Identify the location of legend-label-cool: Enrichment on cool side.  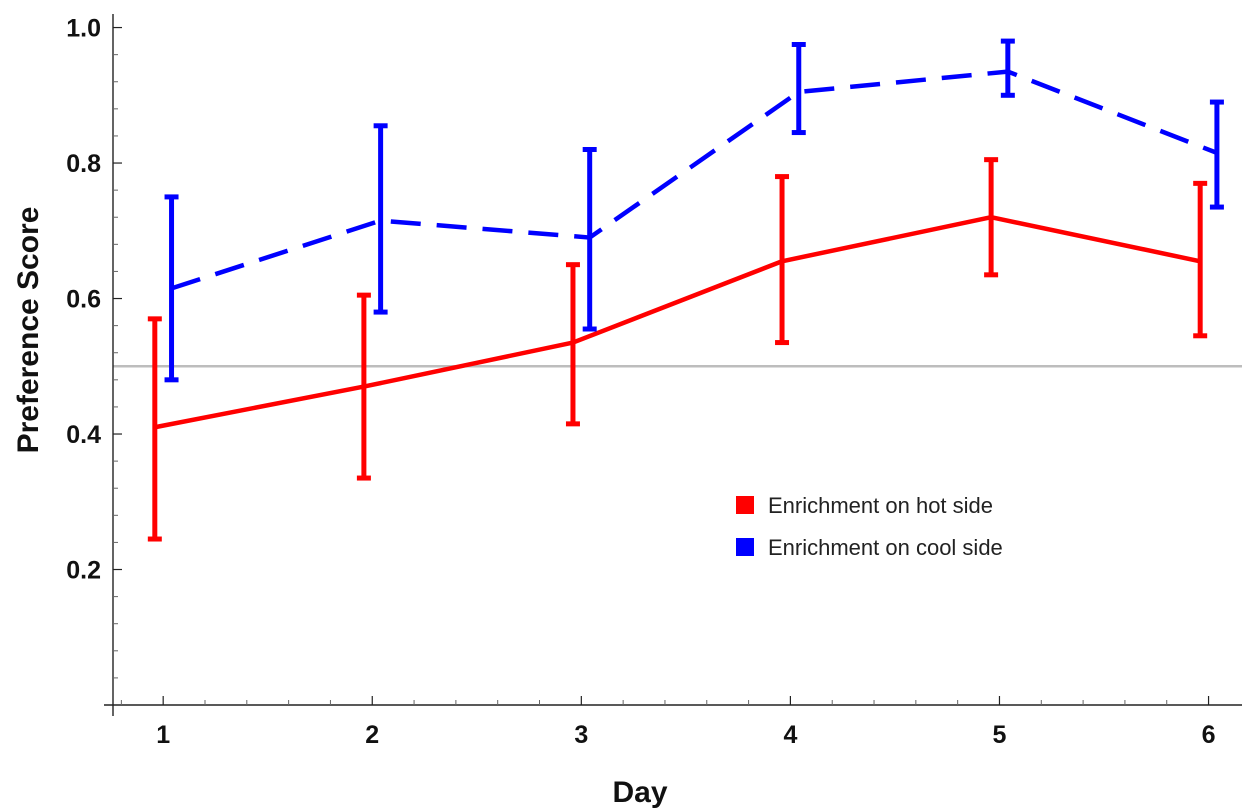
(885, 547).